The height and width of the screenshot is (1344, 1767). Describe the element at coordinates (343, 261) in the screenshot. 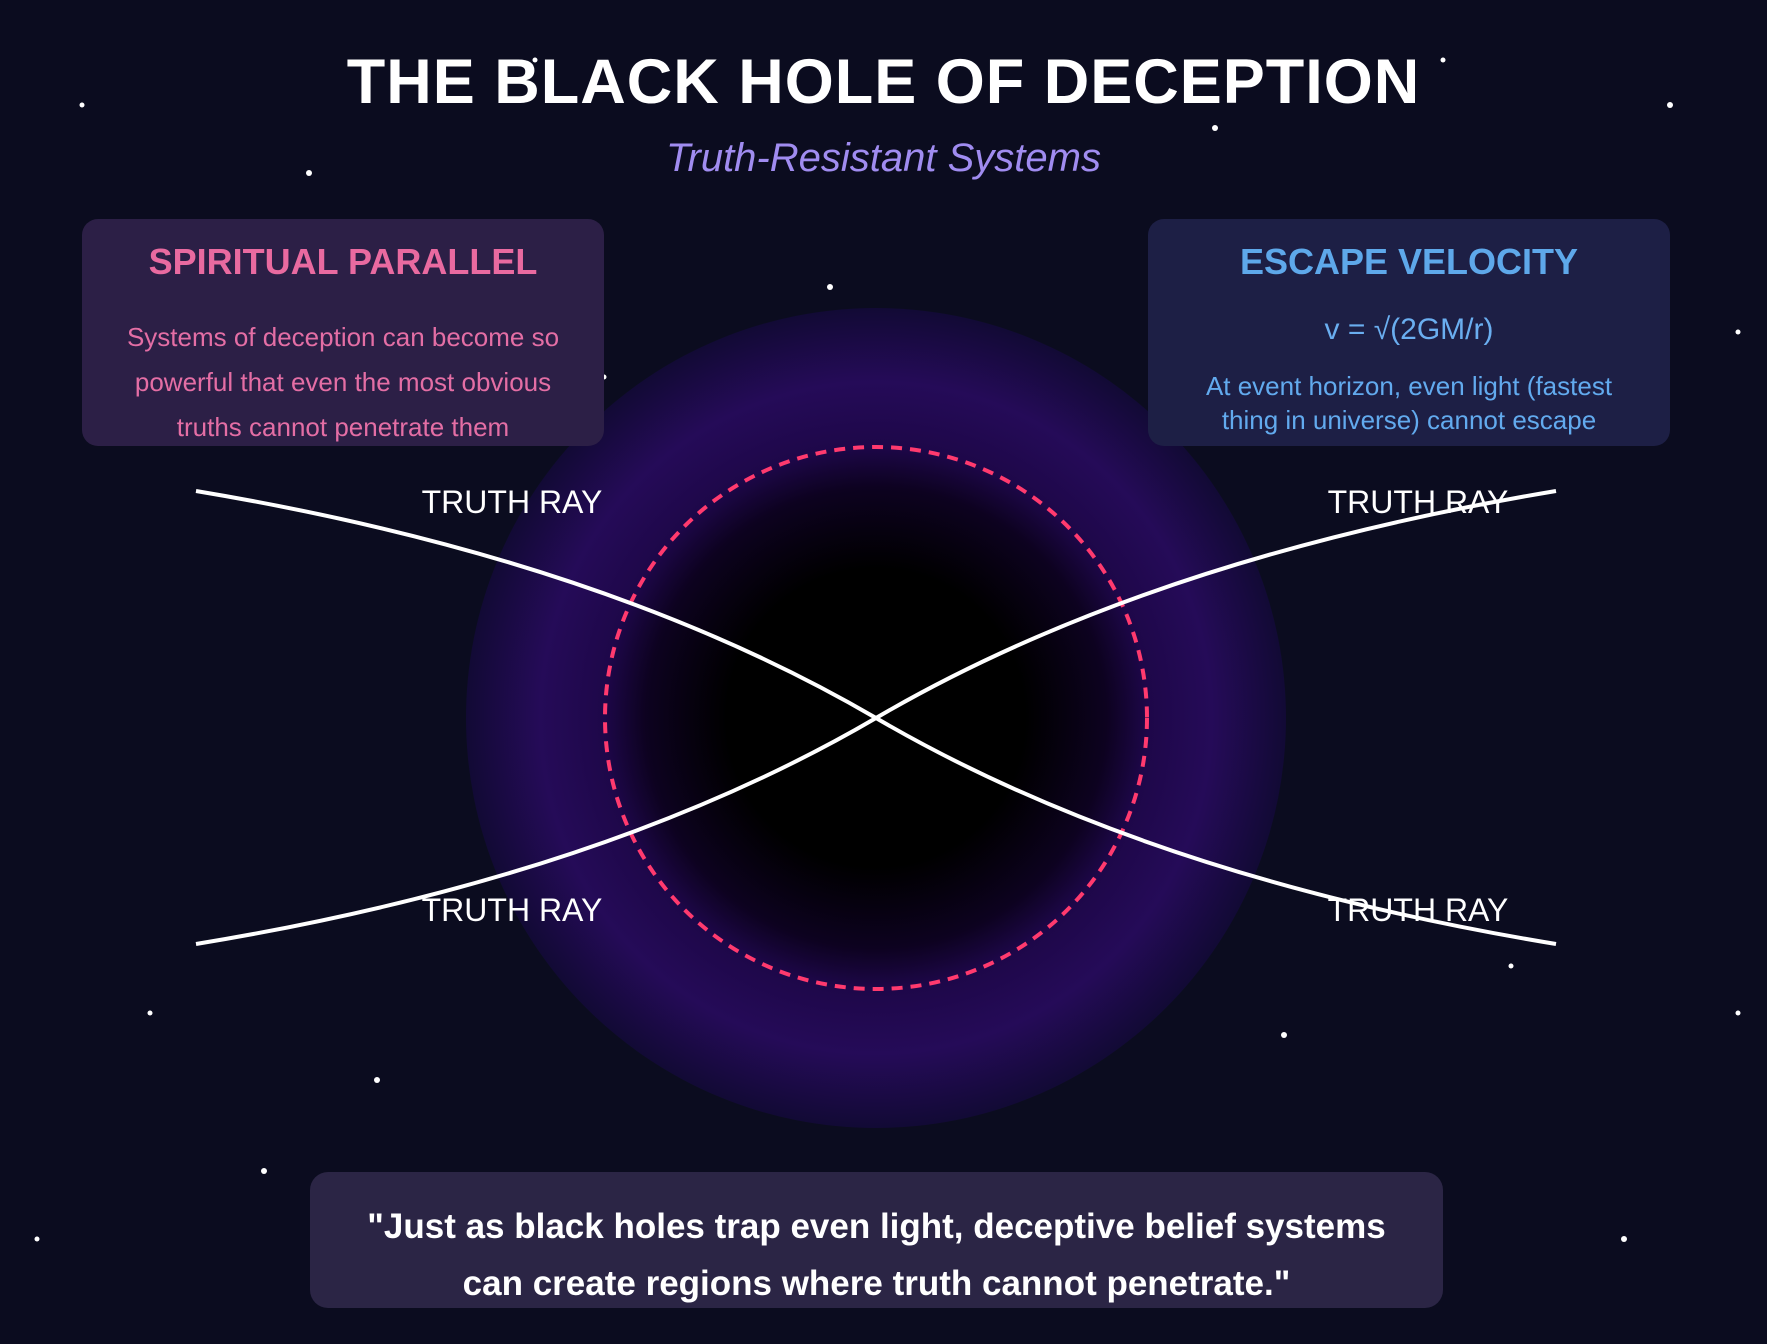

I see `panel-heading: SPIRITUAL PARALLEL` at that location.